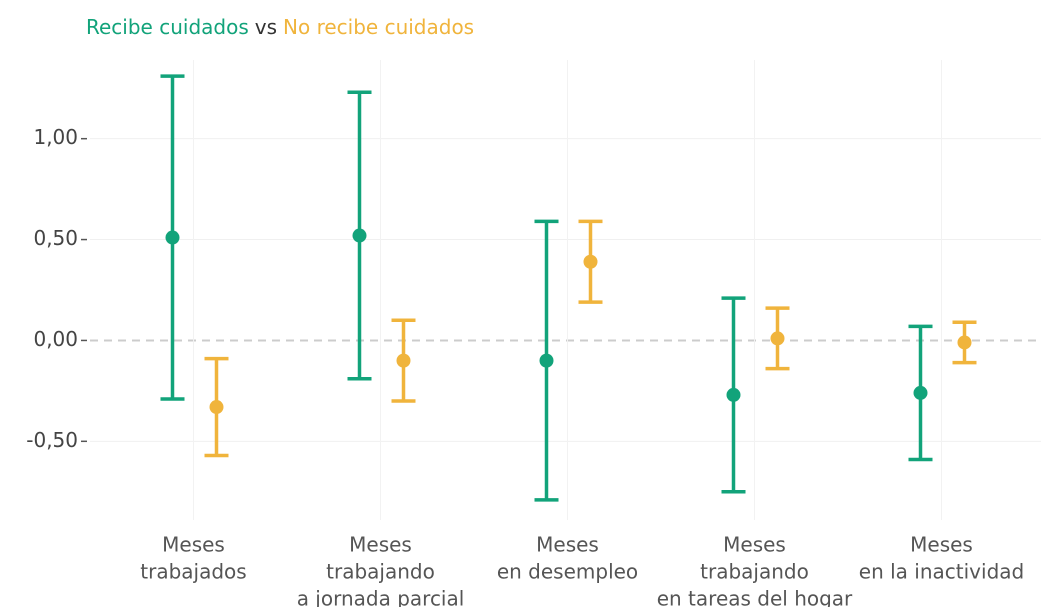 This screenshot has height=607, width=1041. Describe the element at coordinates (567, 572) in the screenshot. I see `x-tick-label: en desempleo` at that location.